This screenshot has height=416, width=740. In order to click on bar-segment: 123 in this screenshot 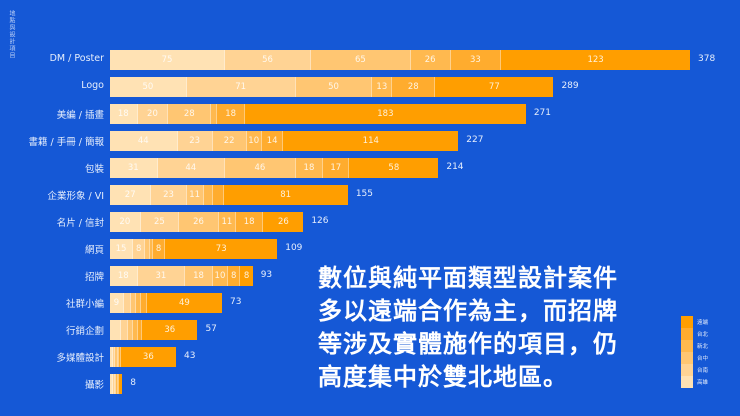, I will do `click(595, 60)`.